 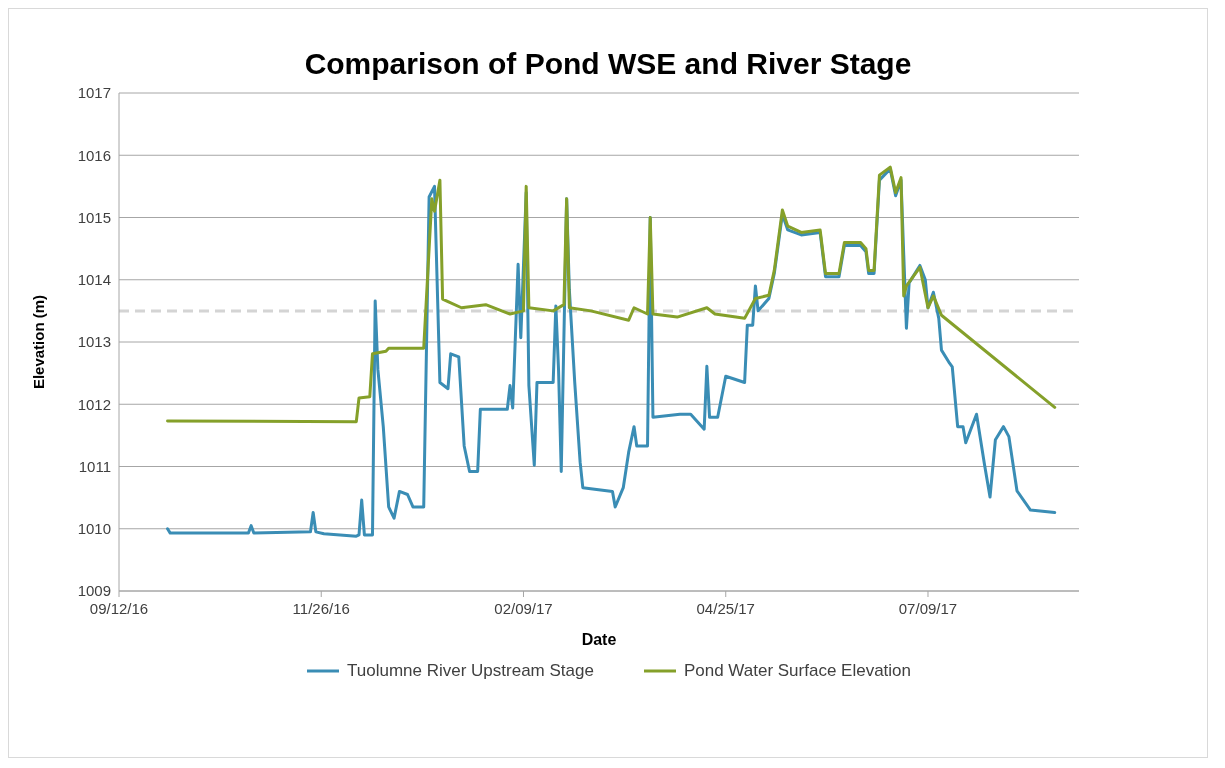 What do you see at coordinates (321, 608) in the screenshot?
I see `x-tick-label: 11/26/16` at bounding box center [321, 608].